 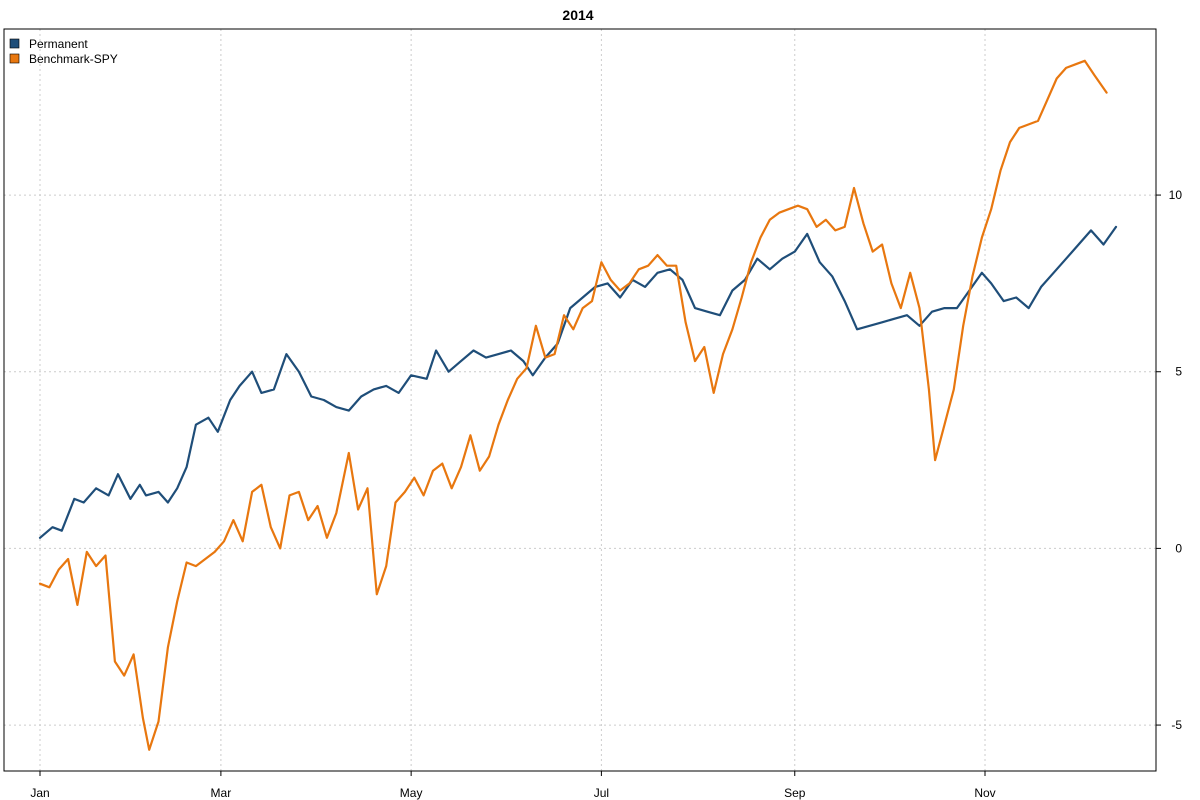 I want to click on x-tick-label: Jul, so click(x=601, y=793).